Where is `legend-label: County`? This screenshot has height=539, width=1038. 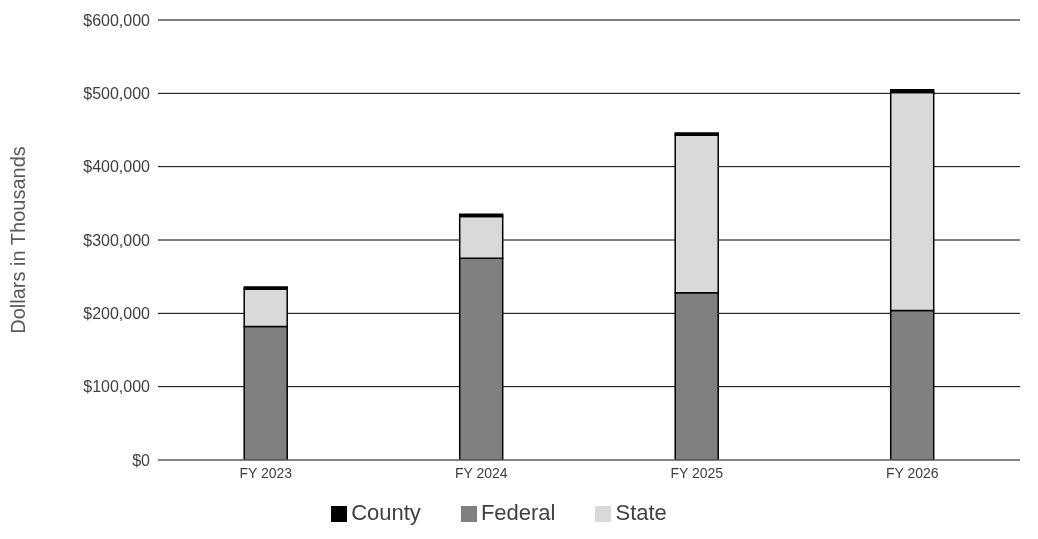
legend-label: County is located at coordinates (386, 512).